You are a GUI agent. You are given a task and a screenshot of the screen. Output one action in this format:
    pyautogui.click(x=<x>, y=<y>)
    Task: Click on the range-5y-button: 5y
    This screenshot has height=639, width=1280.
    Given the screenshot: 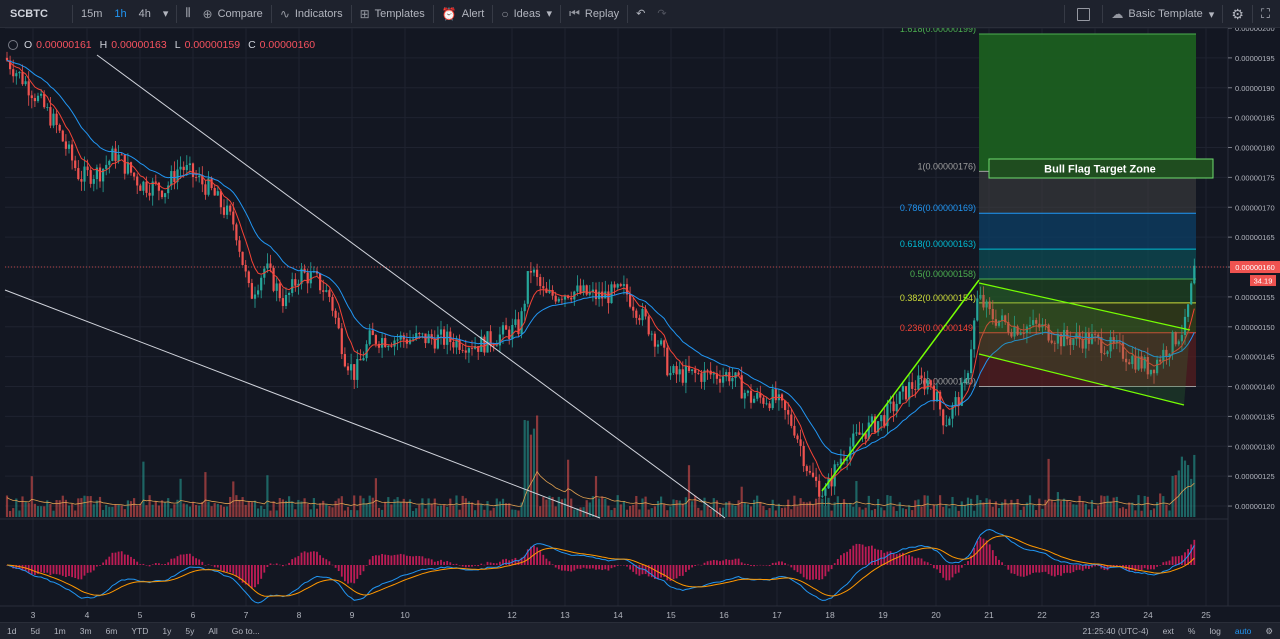 What is the action you would take?
    pyautogui.click(x=190, y=631)
    